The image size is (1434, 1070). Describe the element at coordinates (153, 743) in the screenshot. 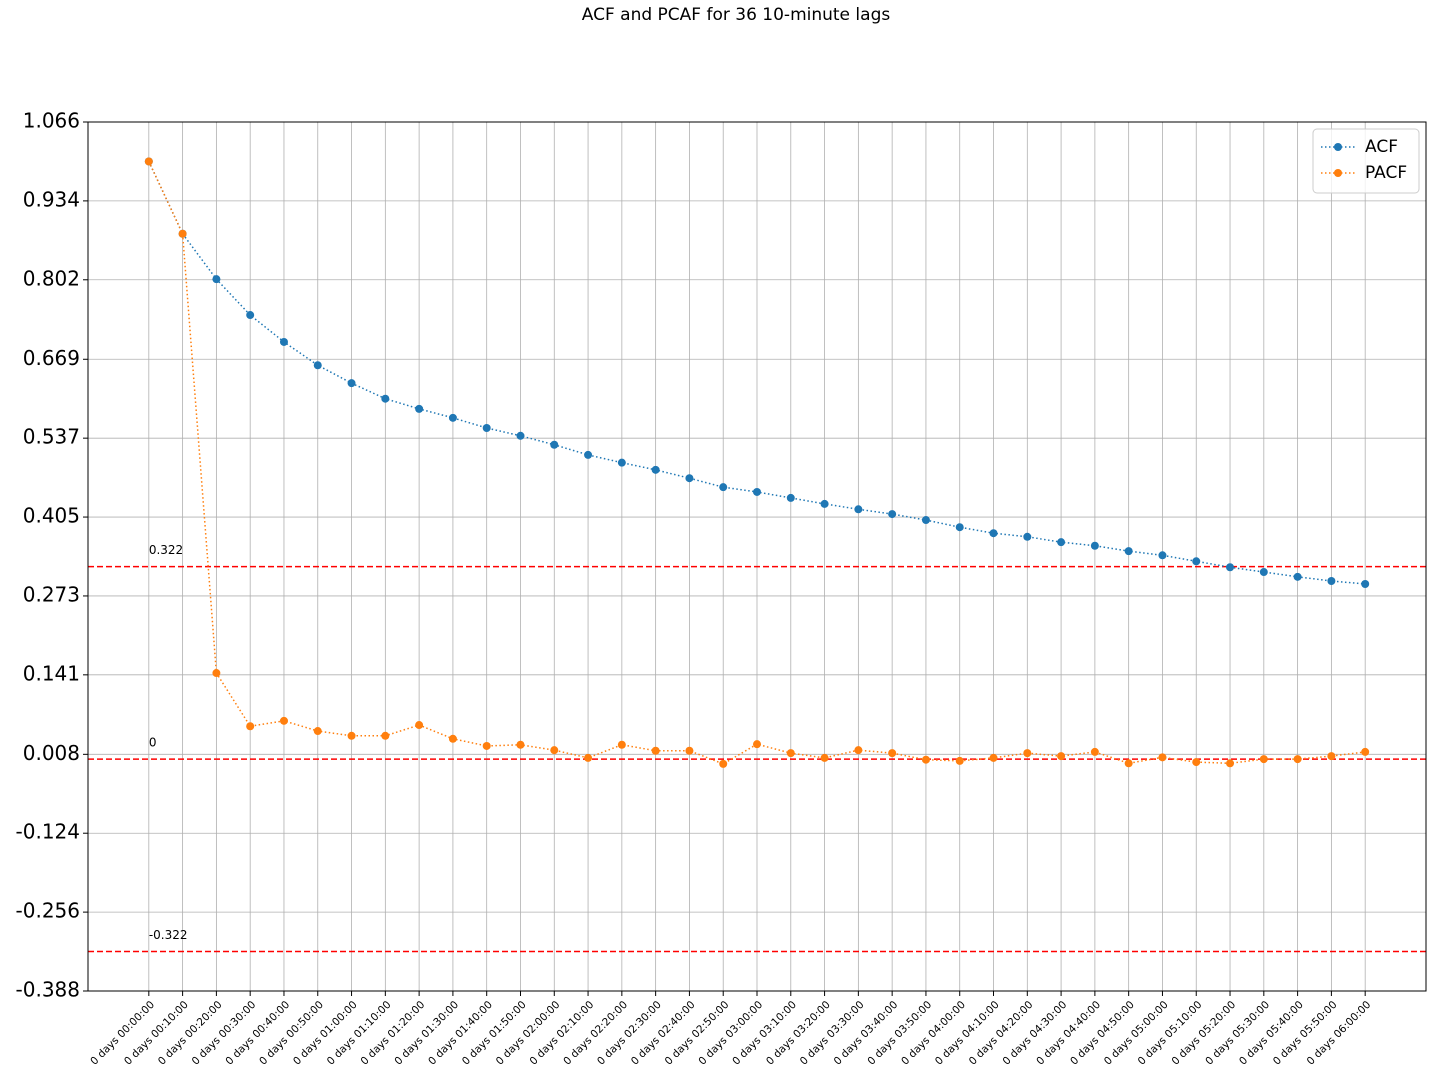

I see `reference-label: 0` at that location.